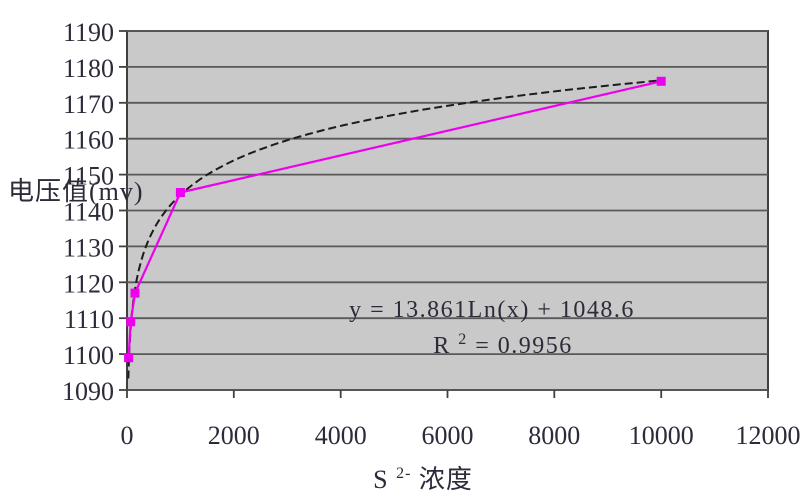 The image size is (812, 502). I want to click on r-squared-rest: = 0.9956, so click(524, 346).